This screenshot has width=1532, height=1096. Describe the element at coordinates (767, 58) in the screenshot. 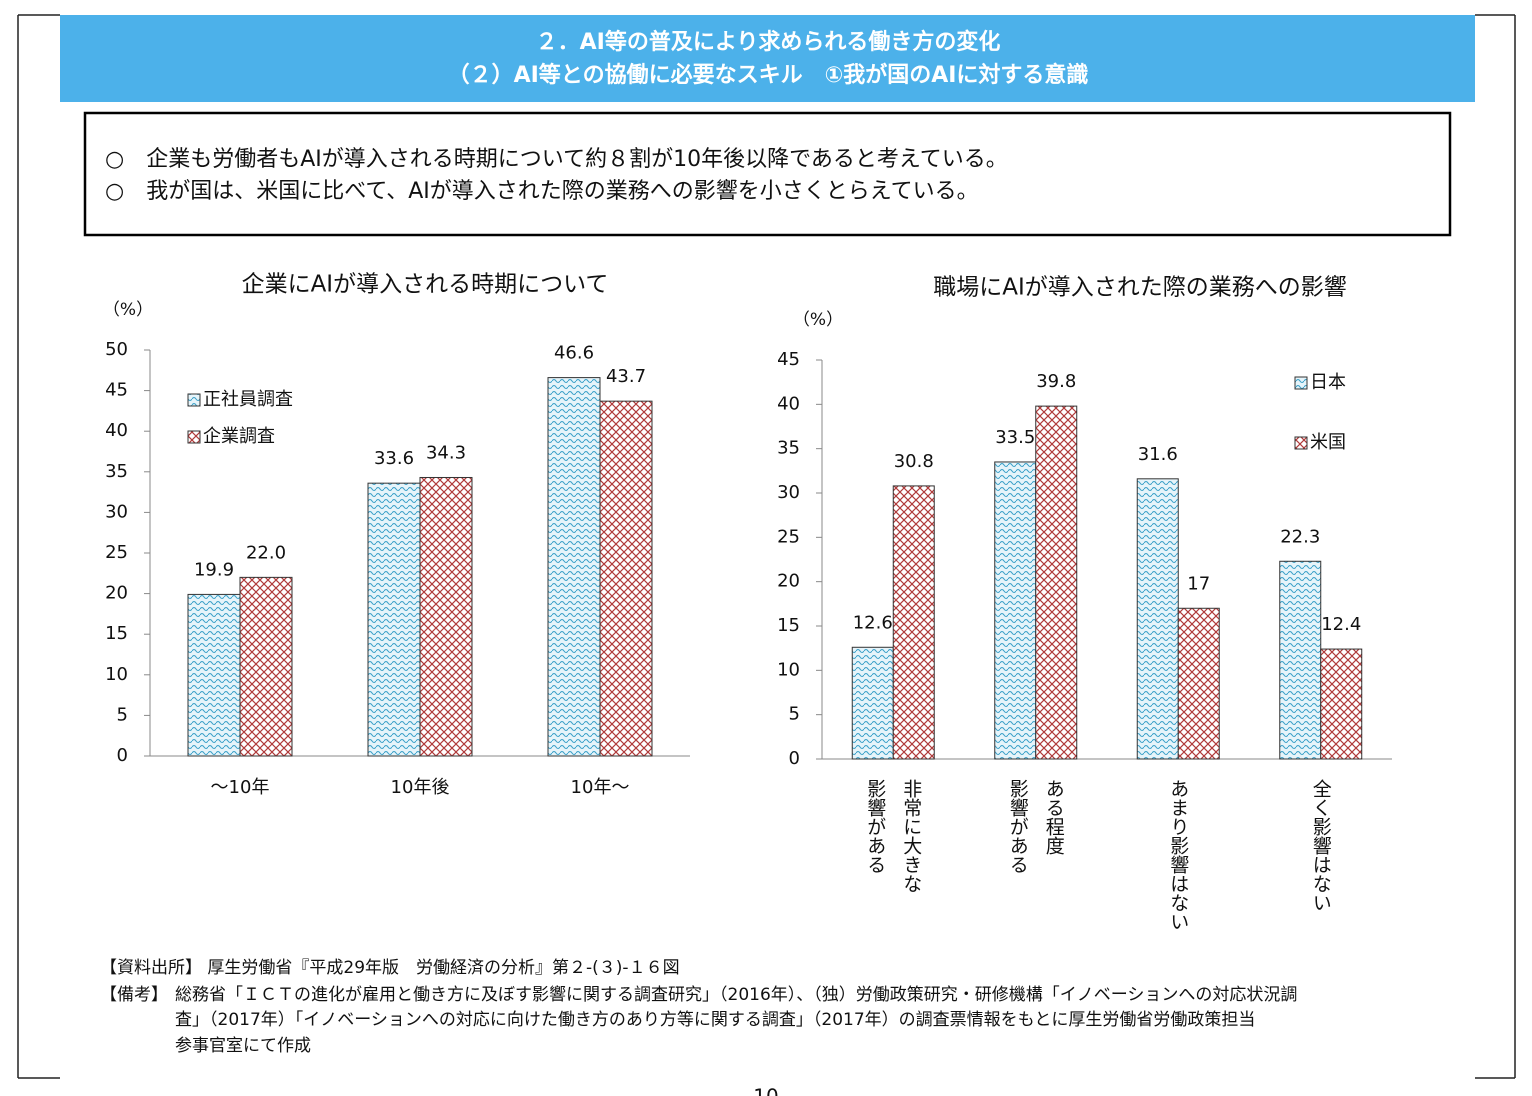

I see `header-band` at that location.